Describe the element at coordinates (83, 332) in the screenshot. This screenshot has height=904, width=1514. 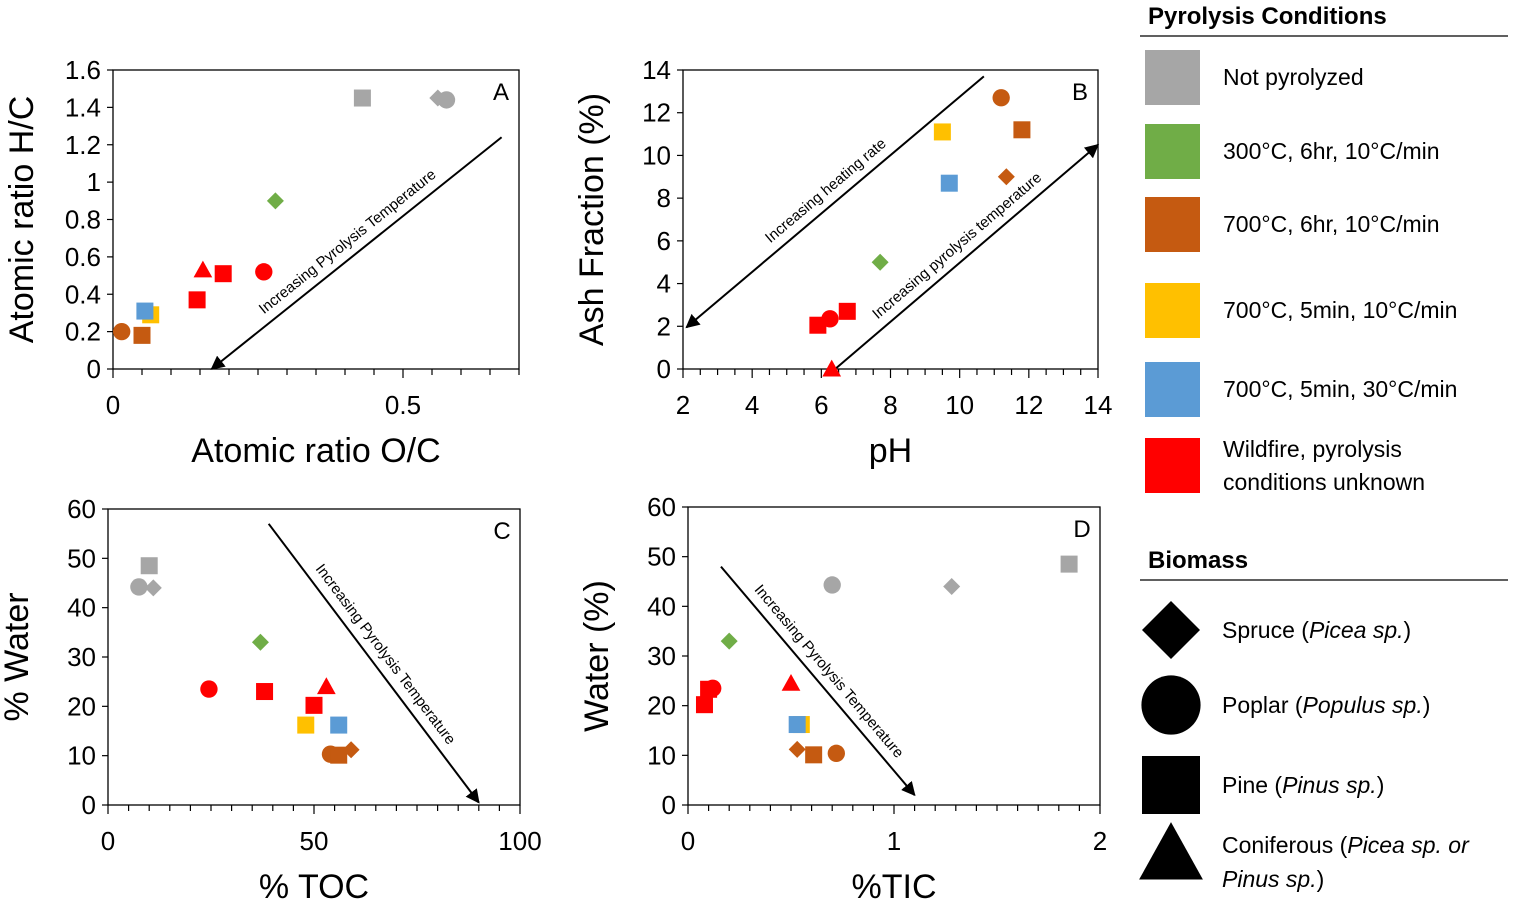
I see `y-tick-label: 0.2` at that location.